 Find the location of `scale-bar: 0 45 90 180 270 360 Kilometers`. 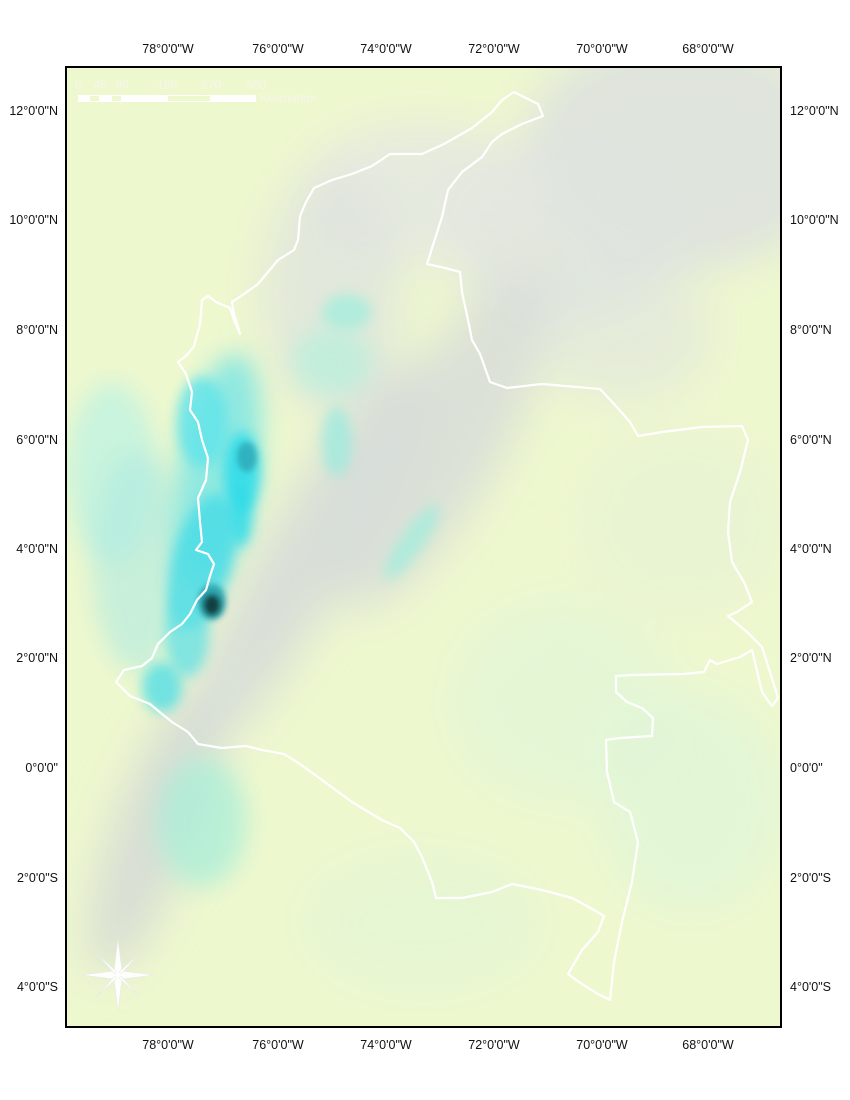

scale-bar: 0 45 90 180 270 360 Kilometers is located at coordinates (206, 93).